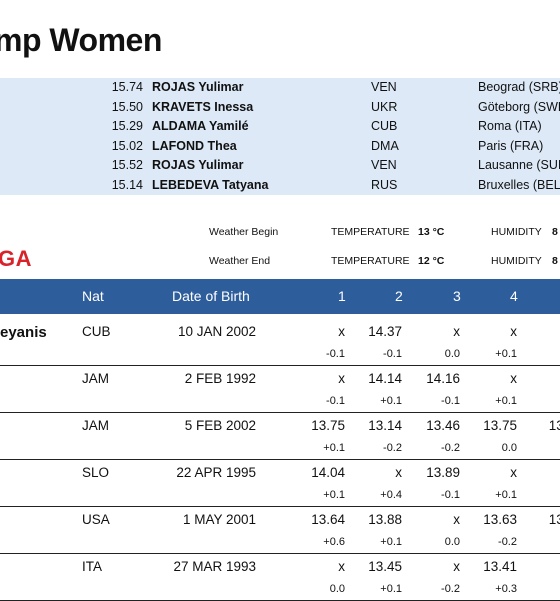 The width and height of the screenshot is (560, 601). Describe the element at coordinates (554, 425) in the screenshot. I see `attempt-mark: 13.7` at that location.